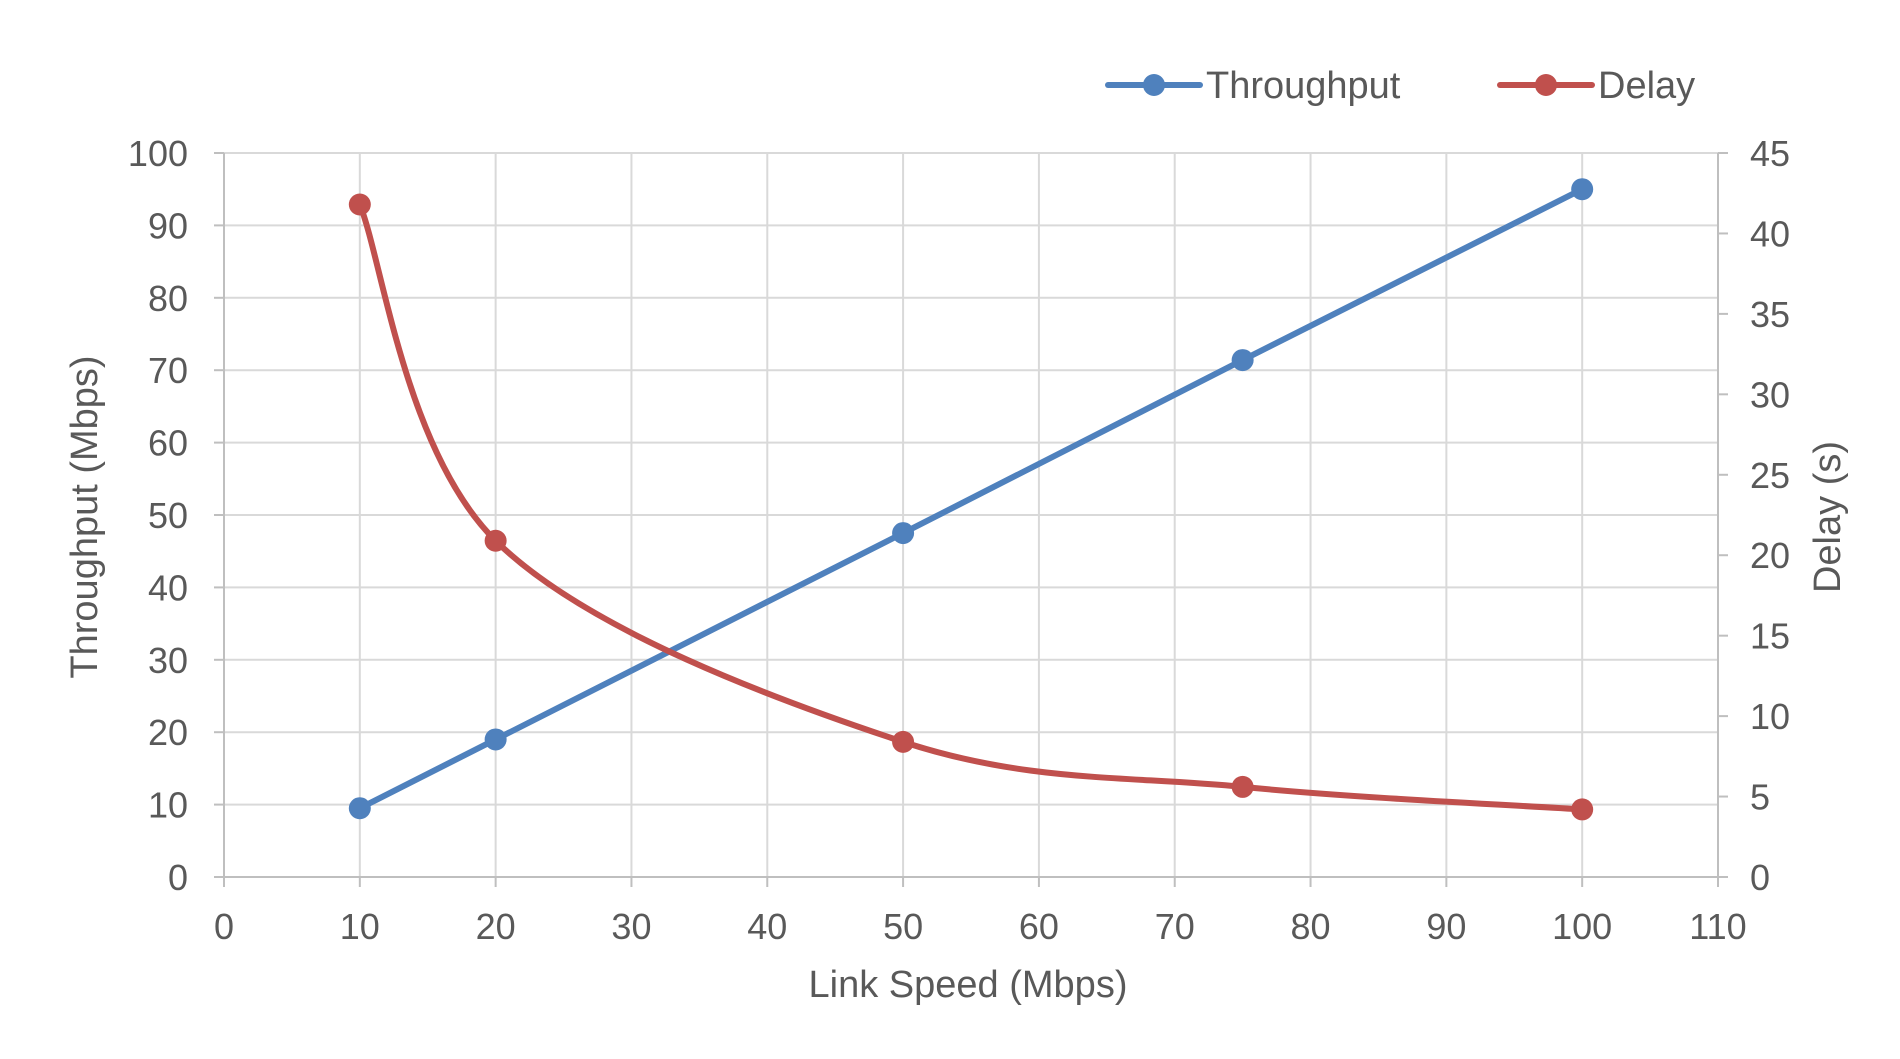 This screenshot has height=1059, width=1900. Describe the element at coordinates (168, 370) in the screenshot. I see `y-tick-label: 70` at that location.